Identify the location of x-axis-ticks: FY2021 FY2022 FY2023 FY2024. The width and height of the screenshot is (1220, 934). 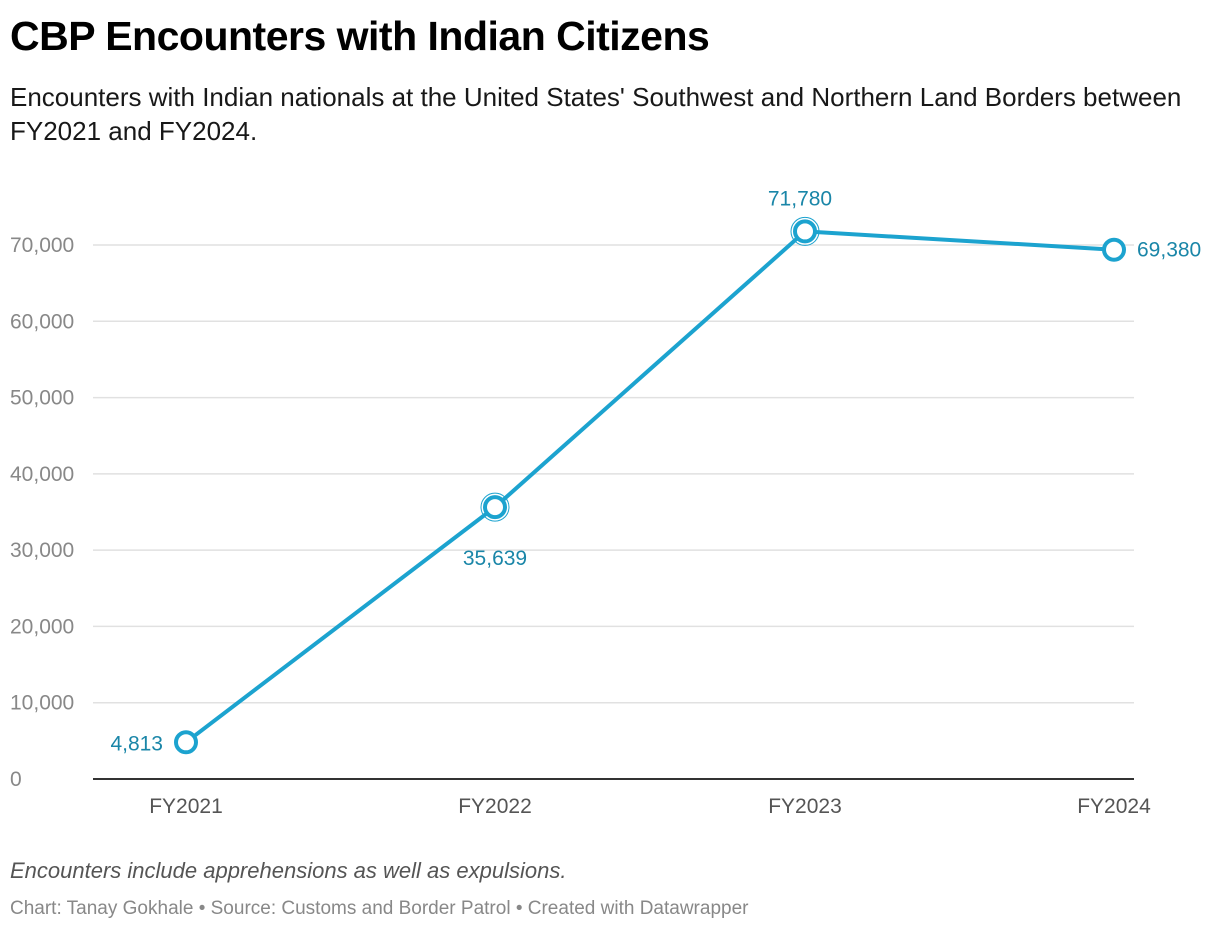
(650, 806).